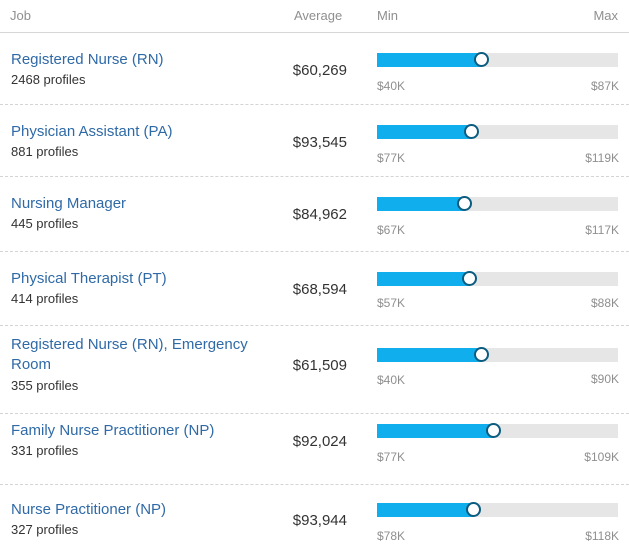  What do you see at coordinates (391, 536) in the screenshot?
I see `min-salary: $78K` at bounding box center [391, 536].